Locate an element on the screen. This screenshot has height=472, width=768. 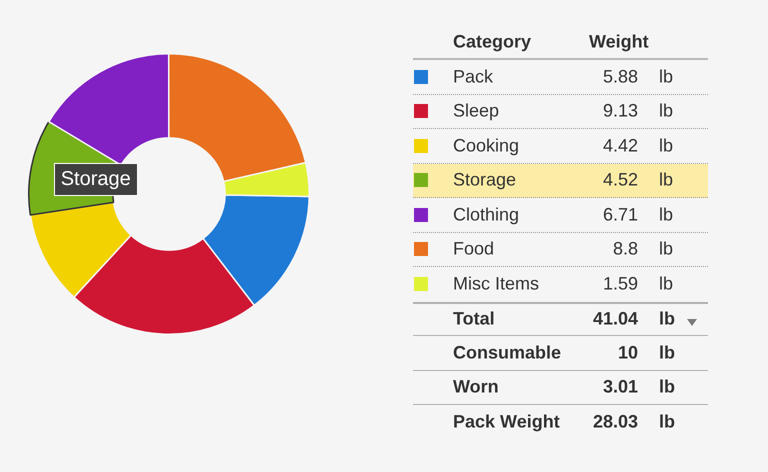
data-label: 4.42 is located at coordinates (620, 145).